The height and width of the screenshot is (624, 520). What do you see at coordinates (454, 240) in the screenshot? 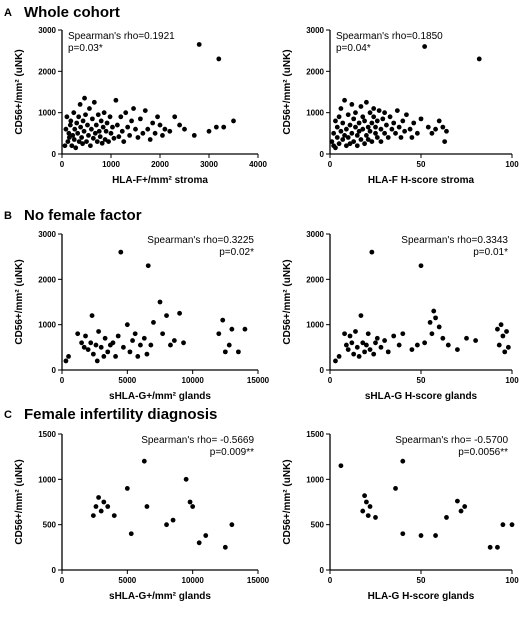
I see `spearman-rho-label: Spearman's rho=0.3343` at bounding box center [454, 240].